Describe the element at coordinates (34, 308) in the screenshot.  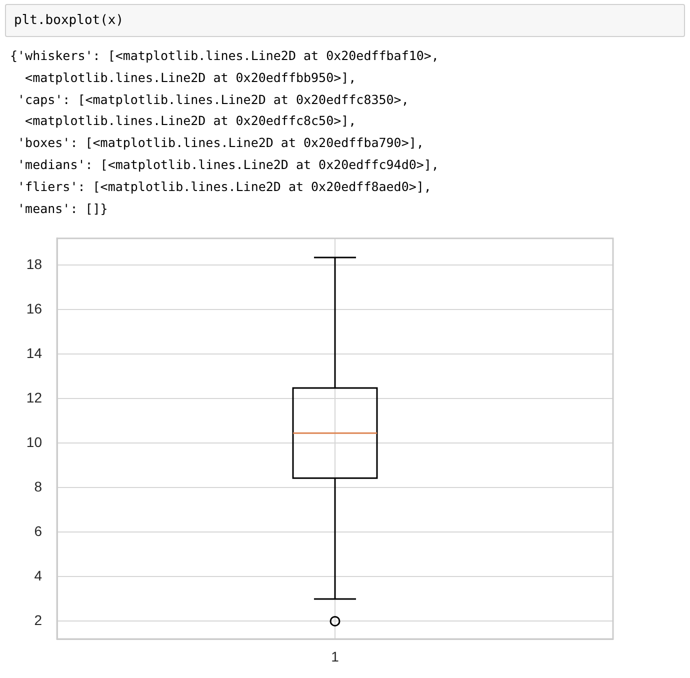
I see `y-tick-label: 16` at that location.